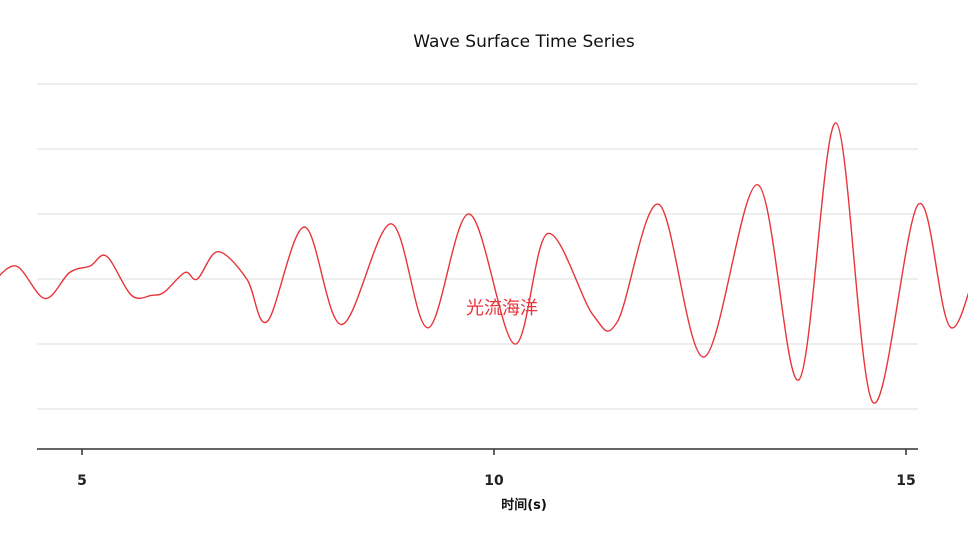 The image size is (968, 545). I want to click on x-tick-label-15: 15, so click(905, 481).